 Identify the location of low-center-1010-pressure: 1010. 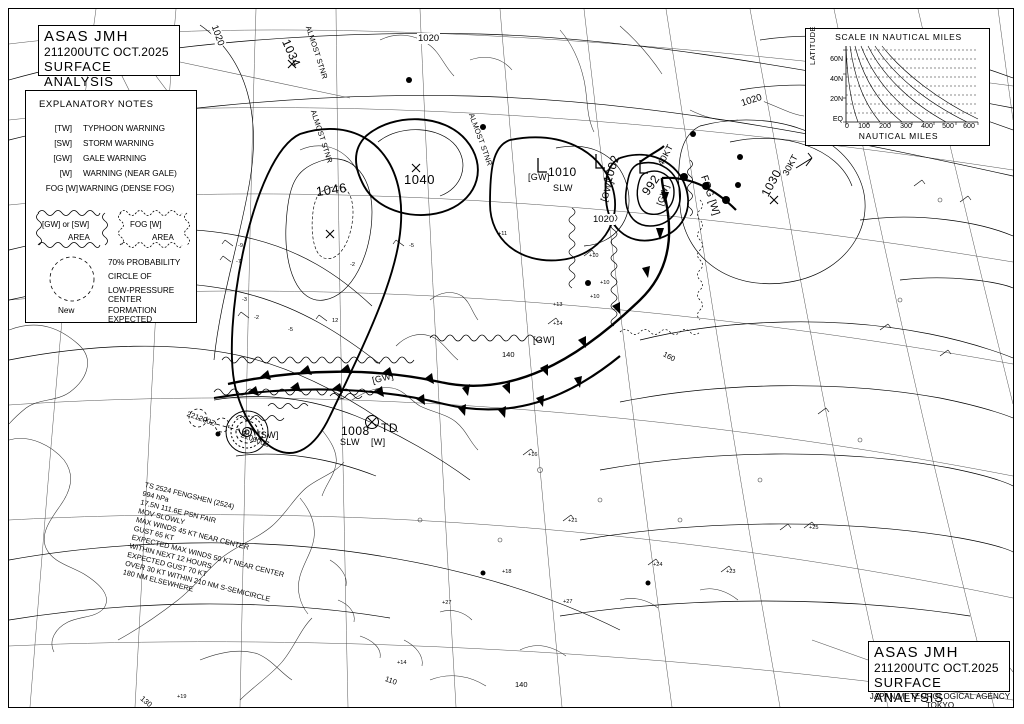
(562, 172).